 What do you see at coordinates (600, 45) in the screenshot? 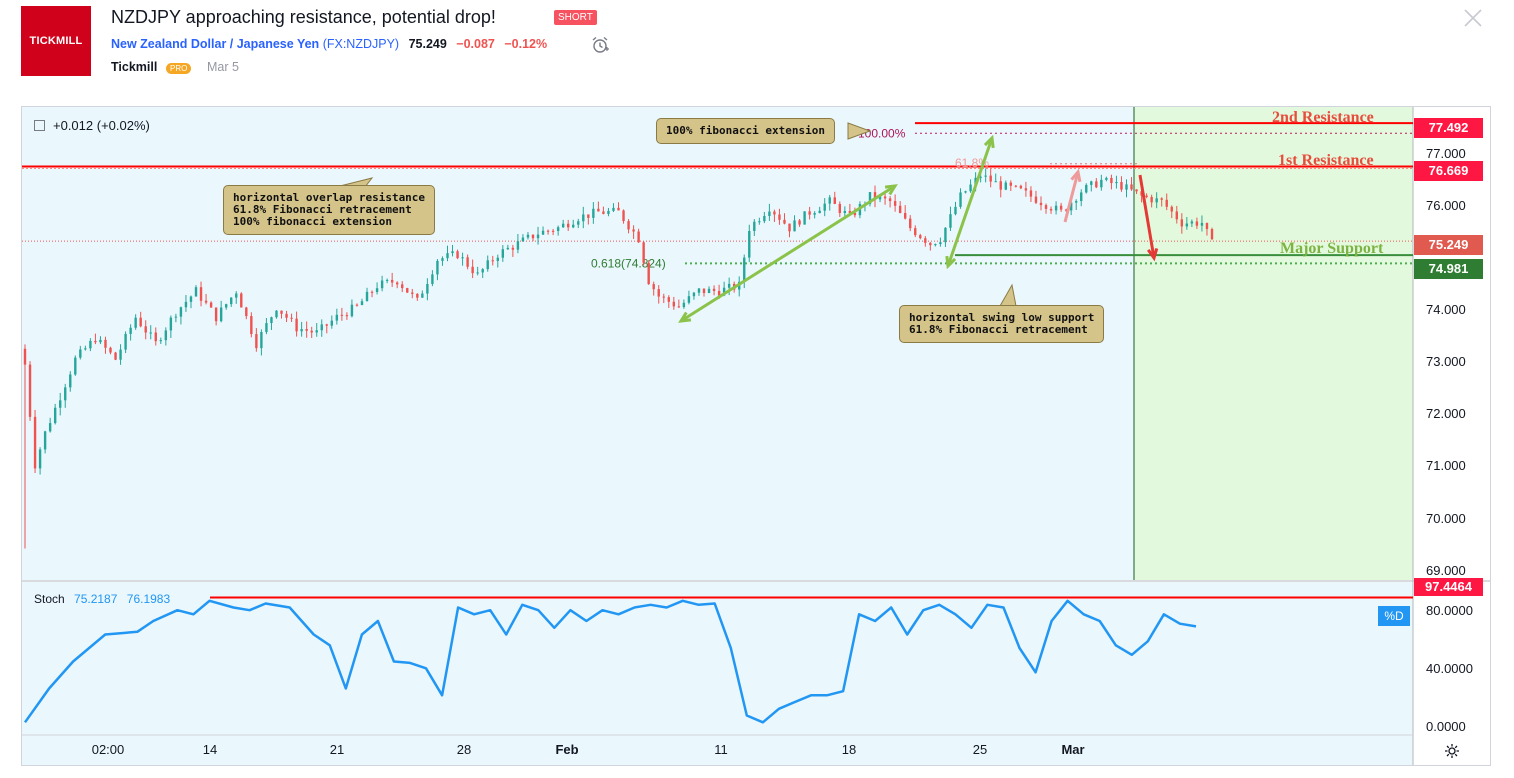
I see `alarm-clock-icon` at bounding box center [600, 45].